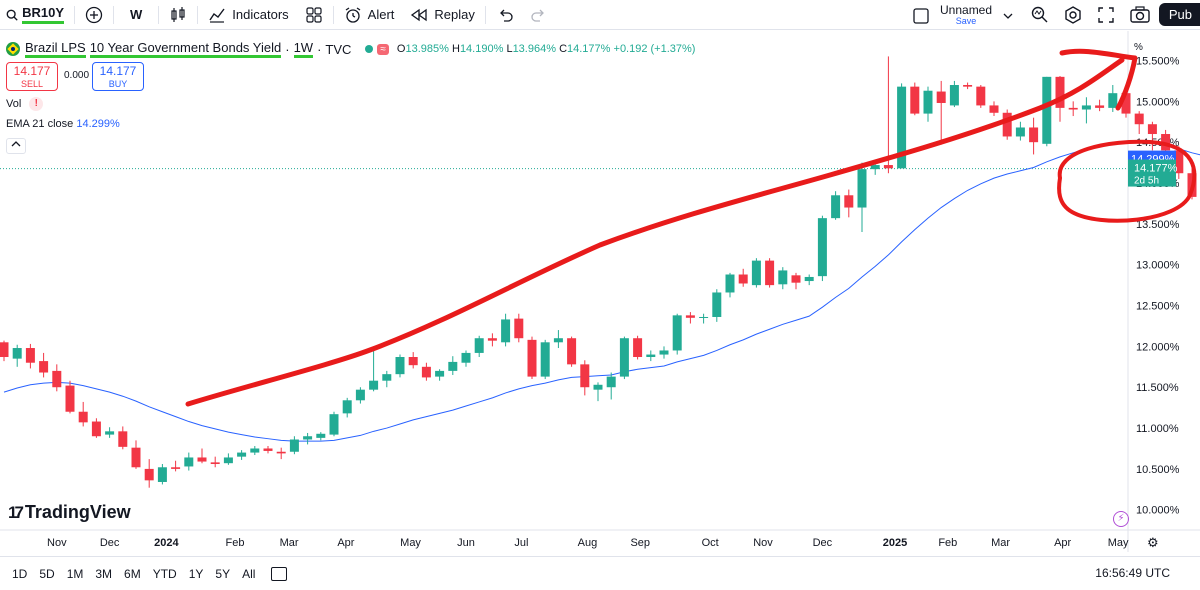  Describe the element at coordinates (14, 104) in the screenshot. I see `volume-label: Vol` at that location.